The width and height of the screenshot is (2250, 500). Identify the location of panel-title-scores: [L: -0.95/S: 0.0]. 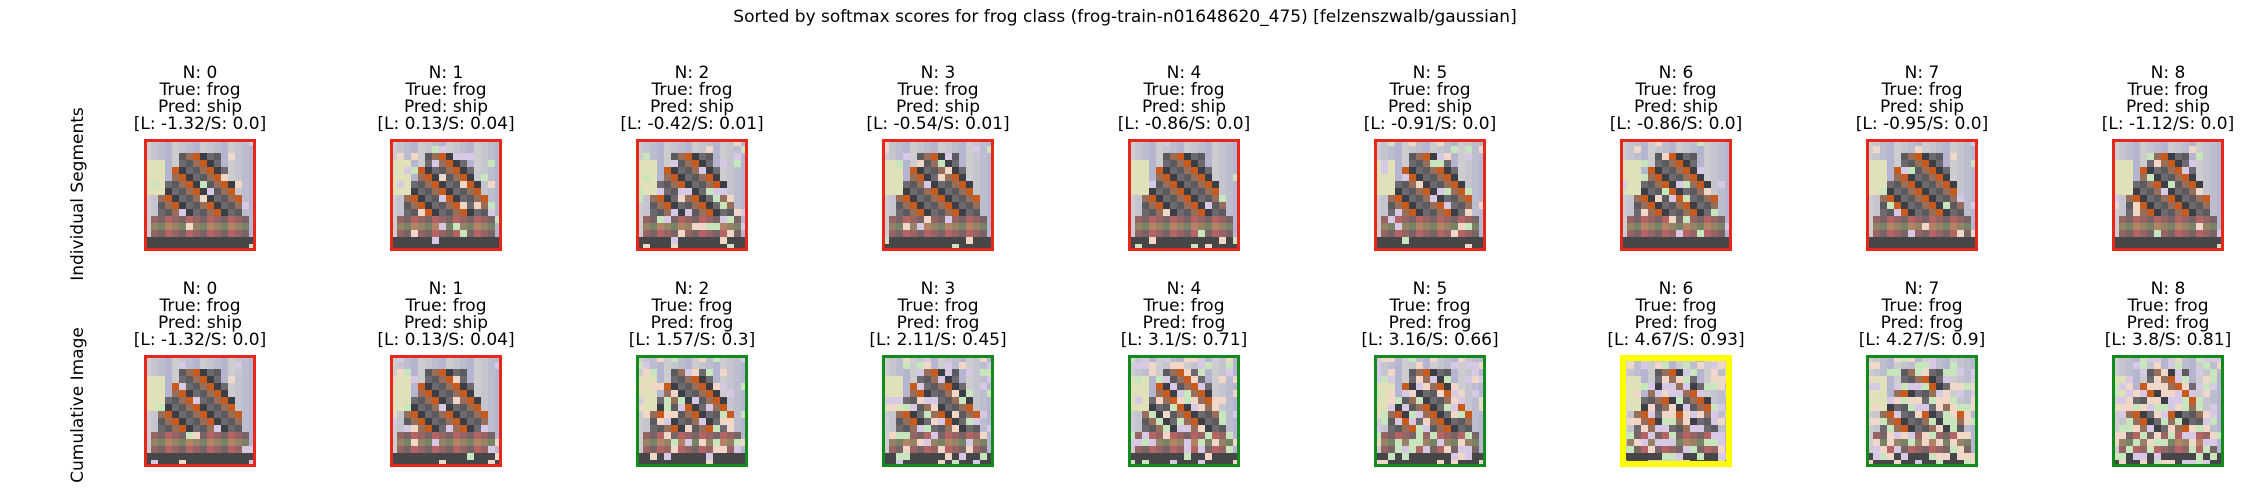
(1922, 124).